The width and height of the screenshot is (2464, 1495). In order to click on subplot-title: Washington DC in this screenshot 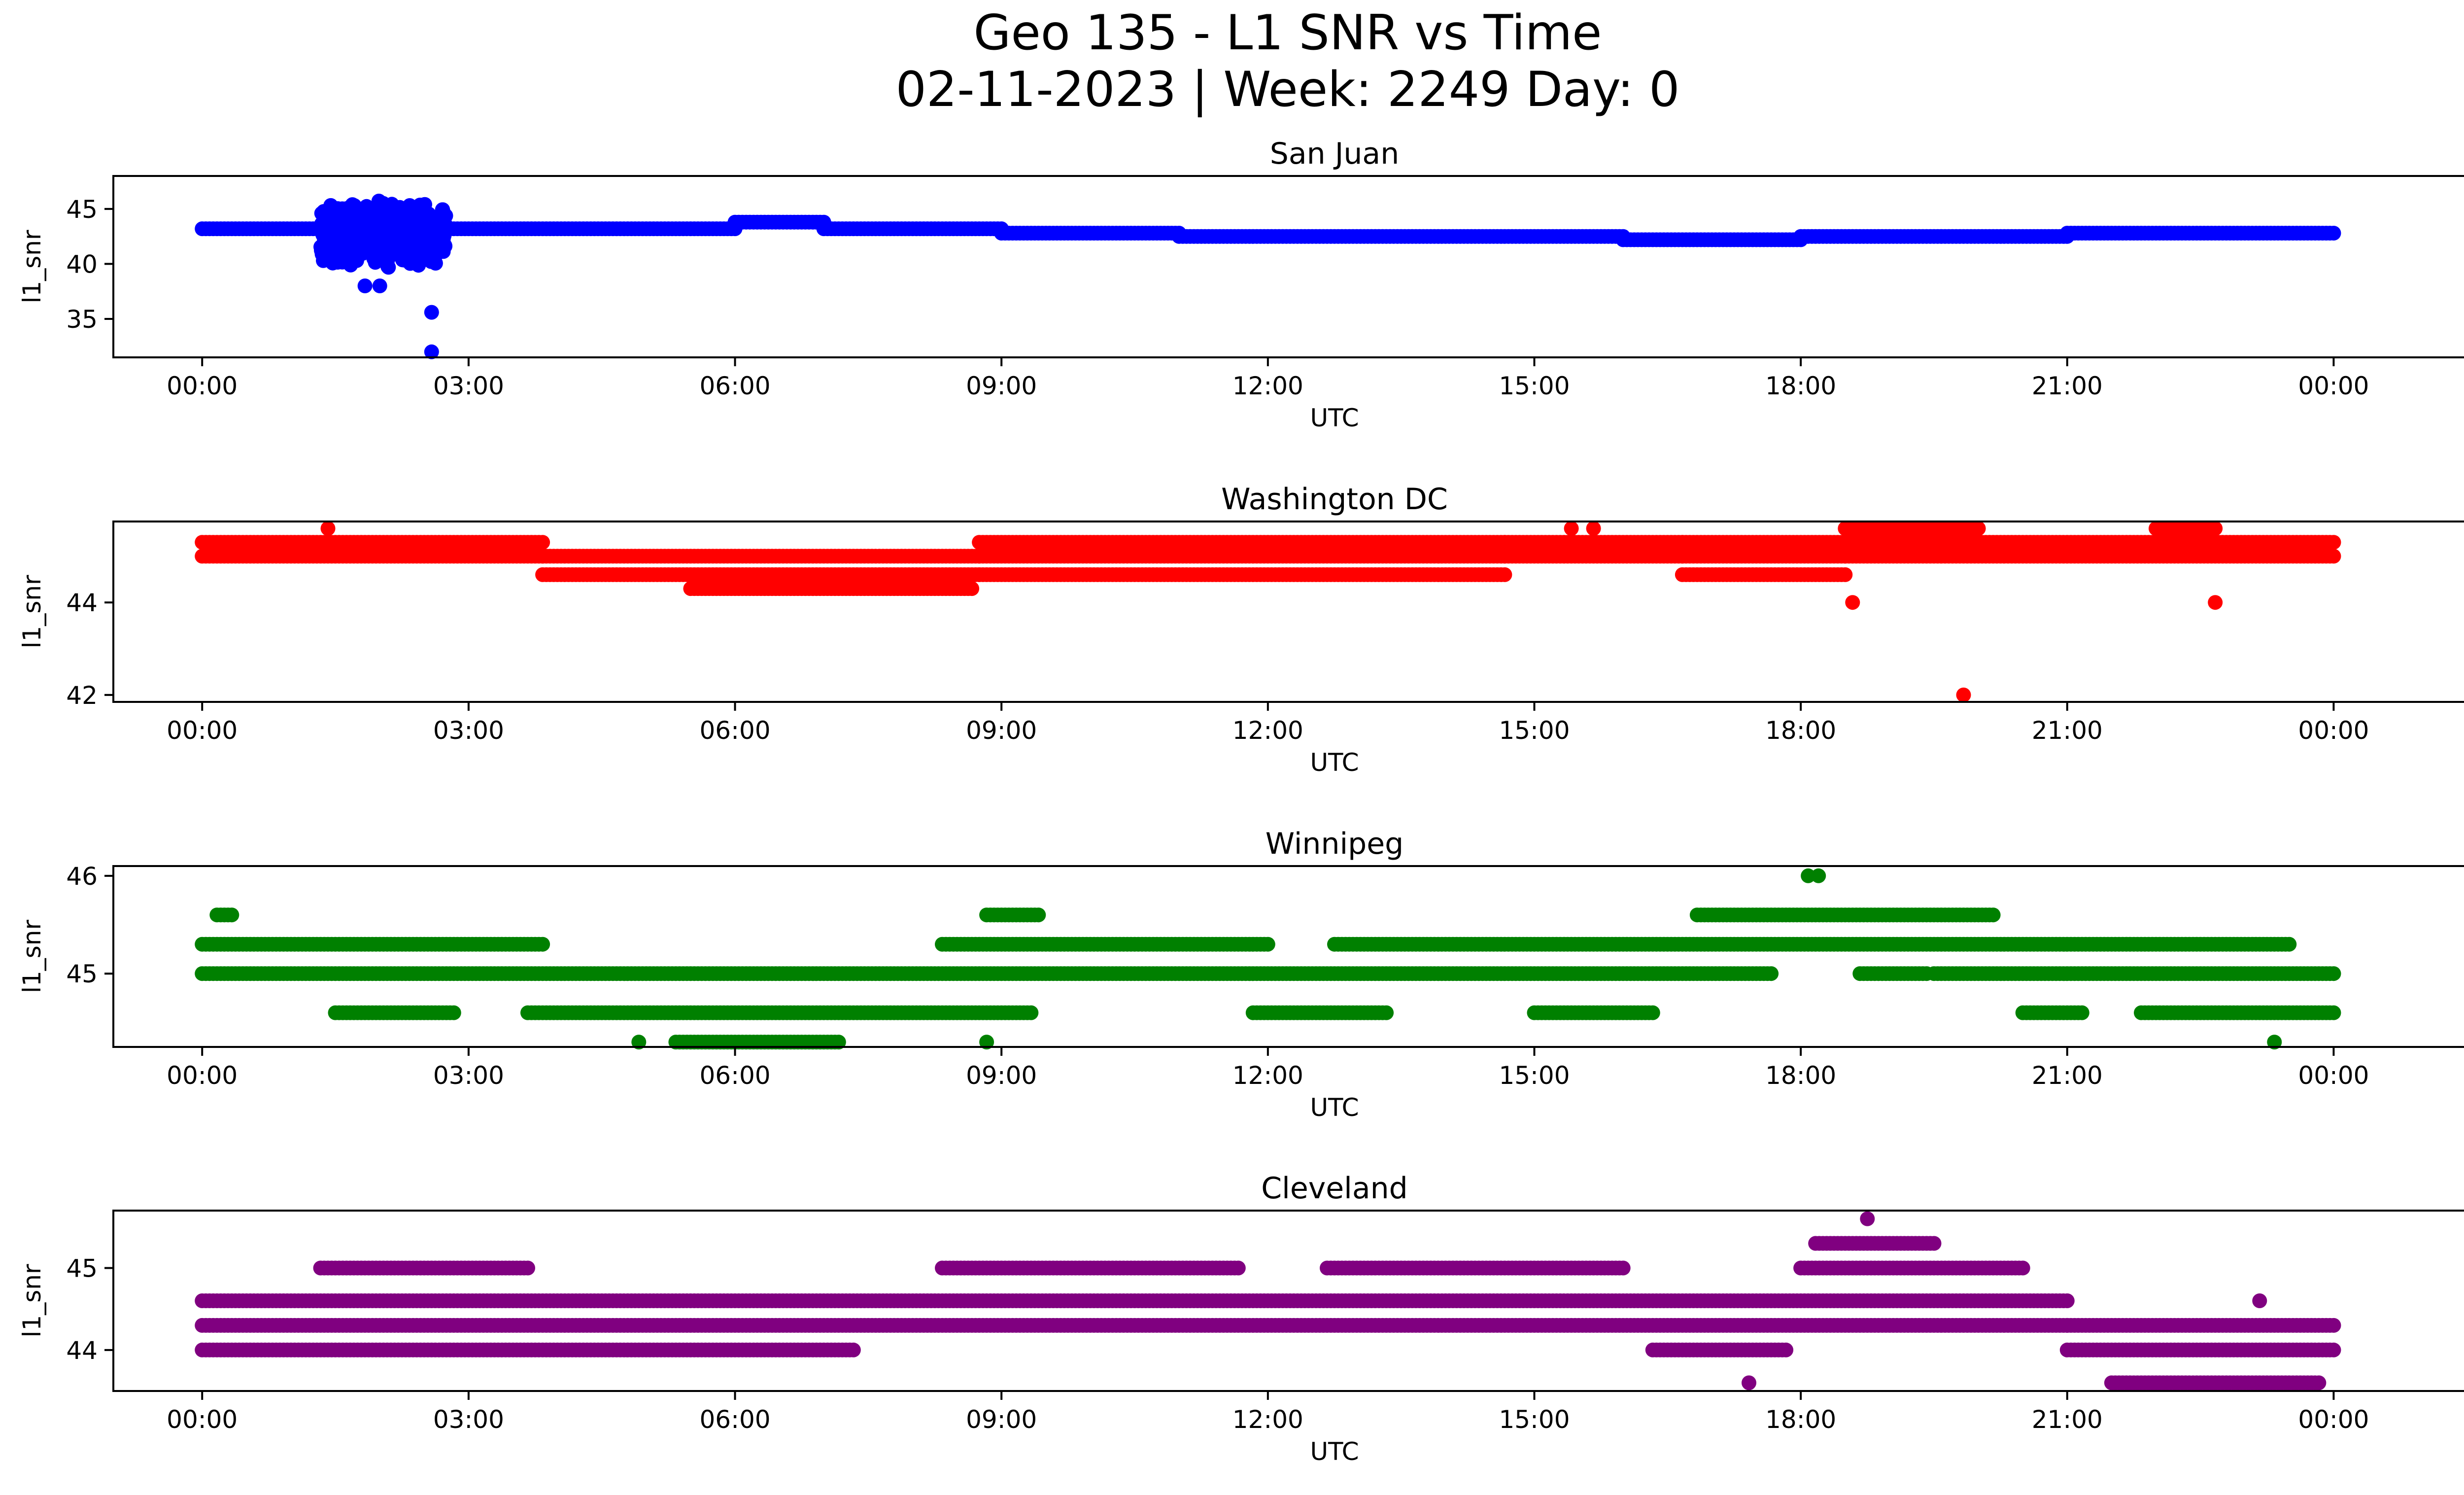, I will do `click(1334, 499)`.